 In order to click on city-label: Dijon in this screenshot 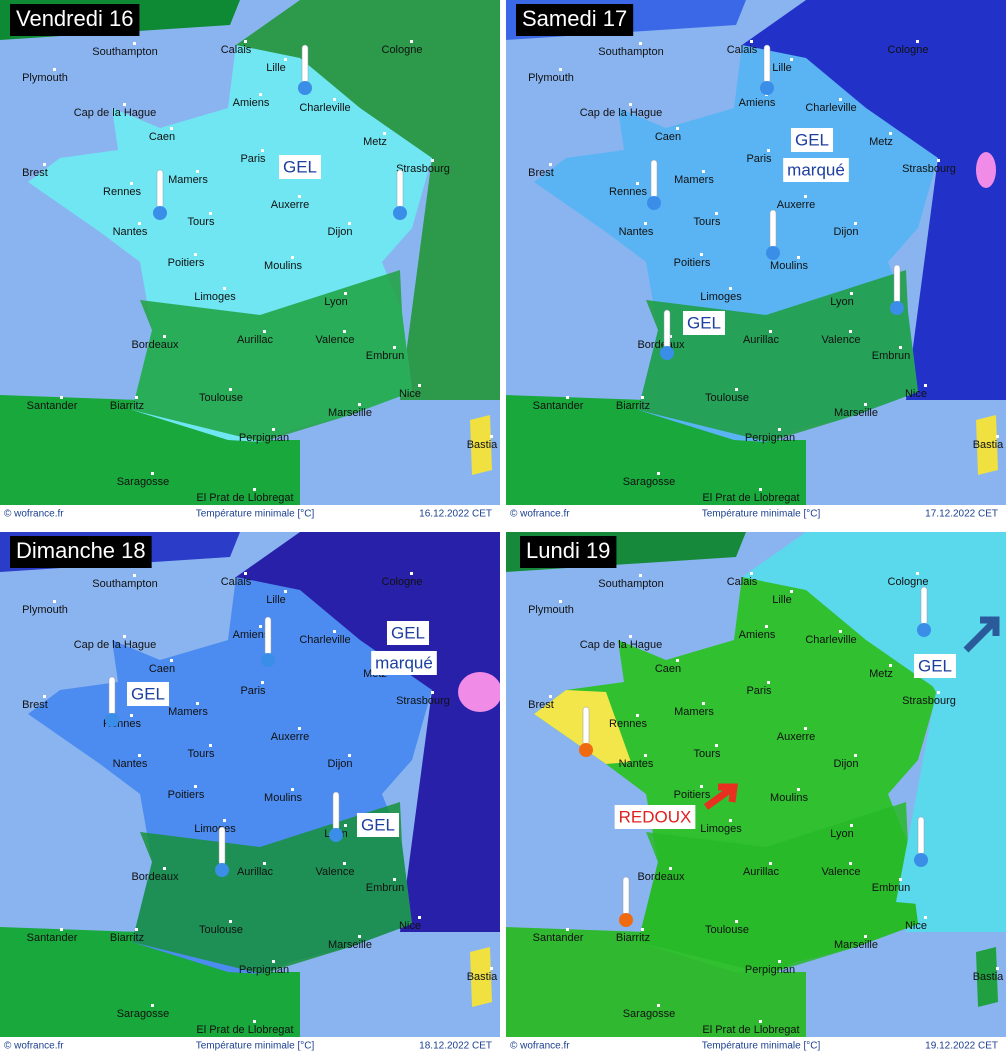, I will do `click(845, 764)`.